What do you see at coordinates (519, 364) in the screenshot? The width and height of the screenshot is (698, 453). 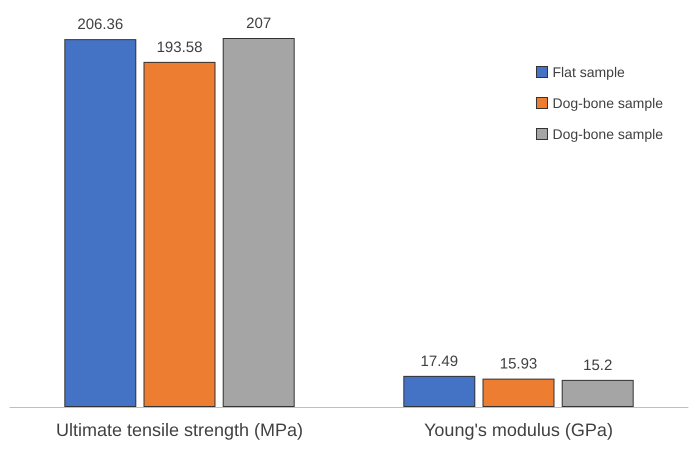 I see `data-label: 15.93` at bounding box center [519, 364].